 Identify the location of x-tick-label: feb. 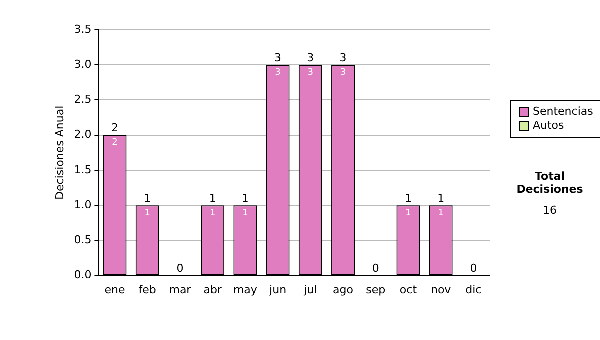
(147, 289).